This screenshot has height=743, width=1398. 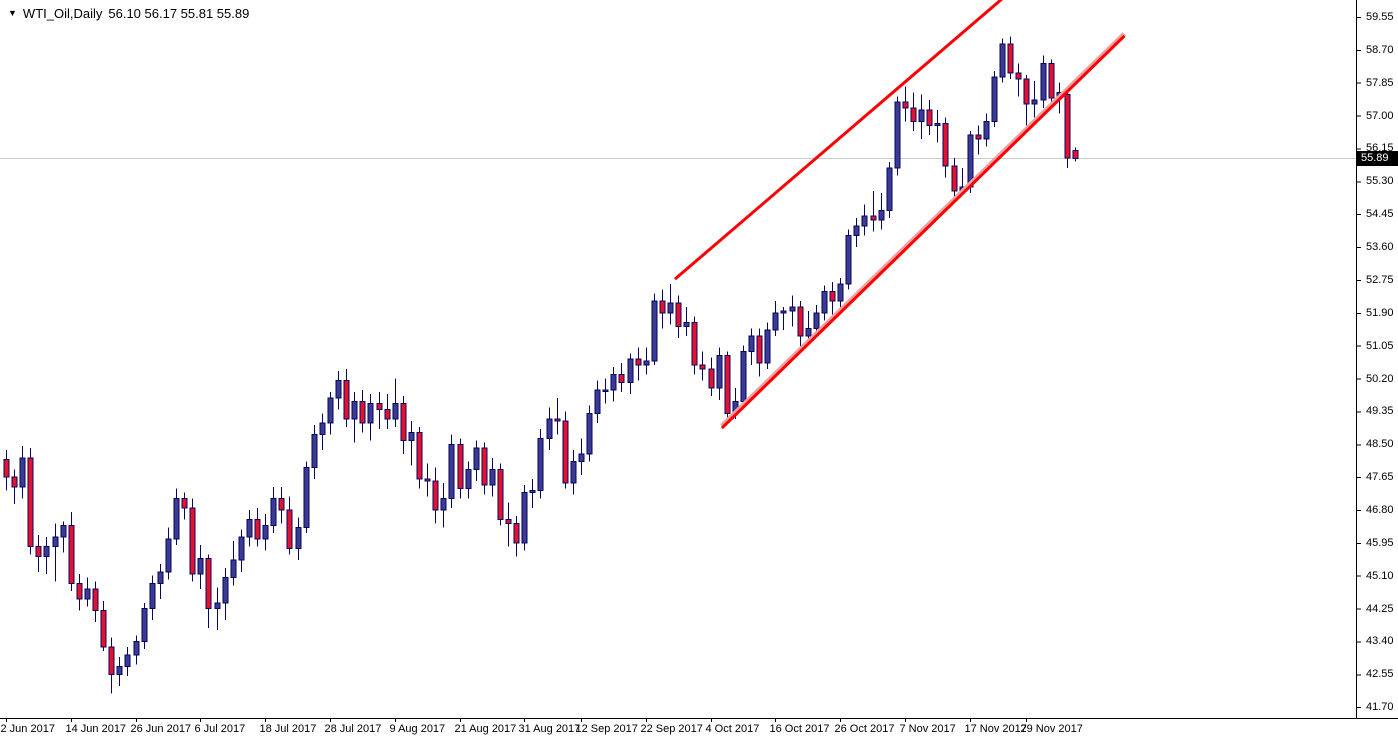 I want to click on time-axis-label: 14 Jun 2017, so click(x=96, y=729).